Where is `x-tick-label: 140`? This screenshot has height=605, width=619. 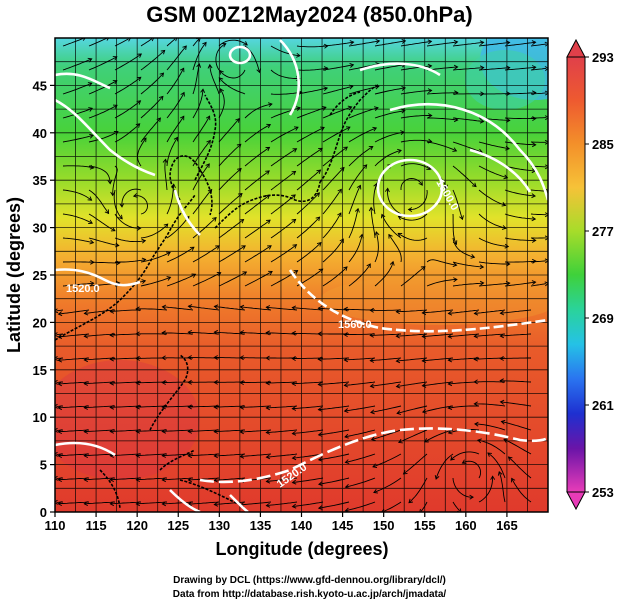 x-tick-label: 140 is located at coordinates (302, 525).